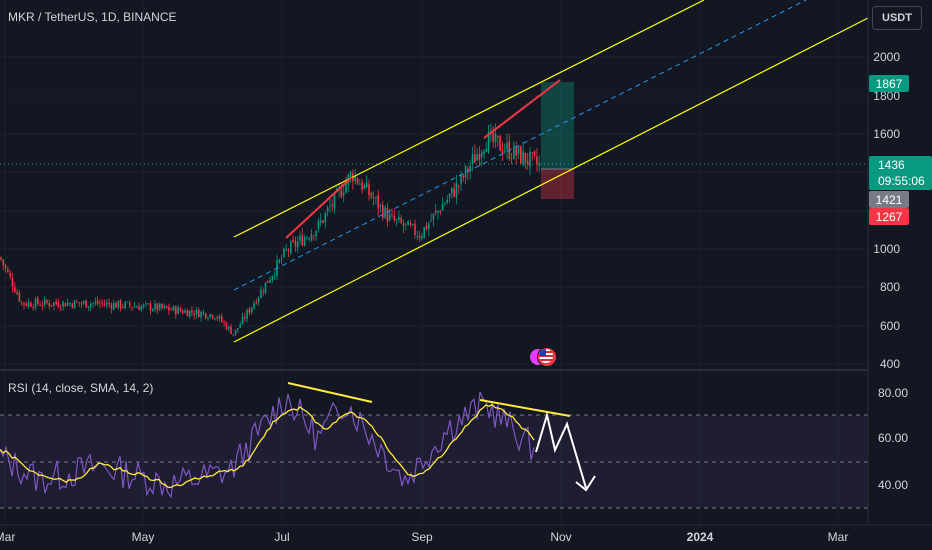 The image size is (932, 550). I want to click on rsi-title: RSI (14, close, SMA, 14, 2), so click(81, 388).